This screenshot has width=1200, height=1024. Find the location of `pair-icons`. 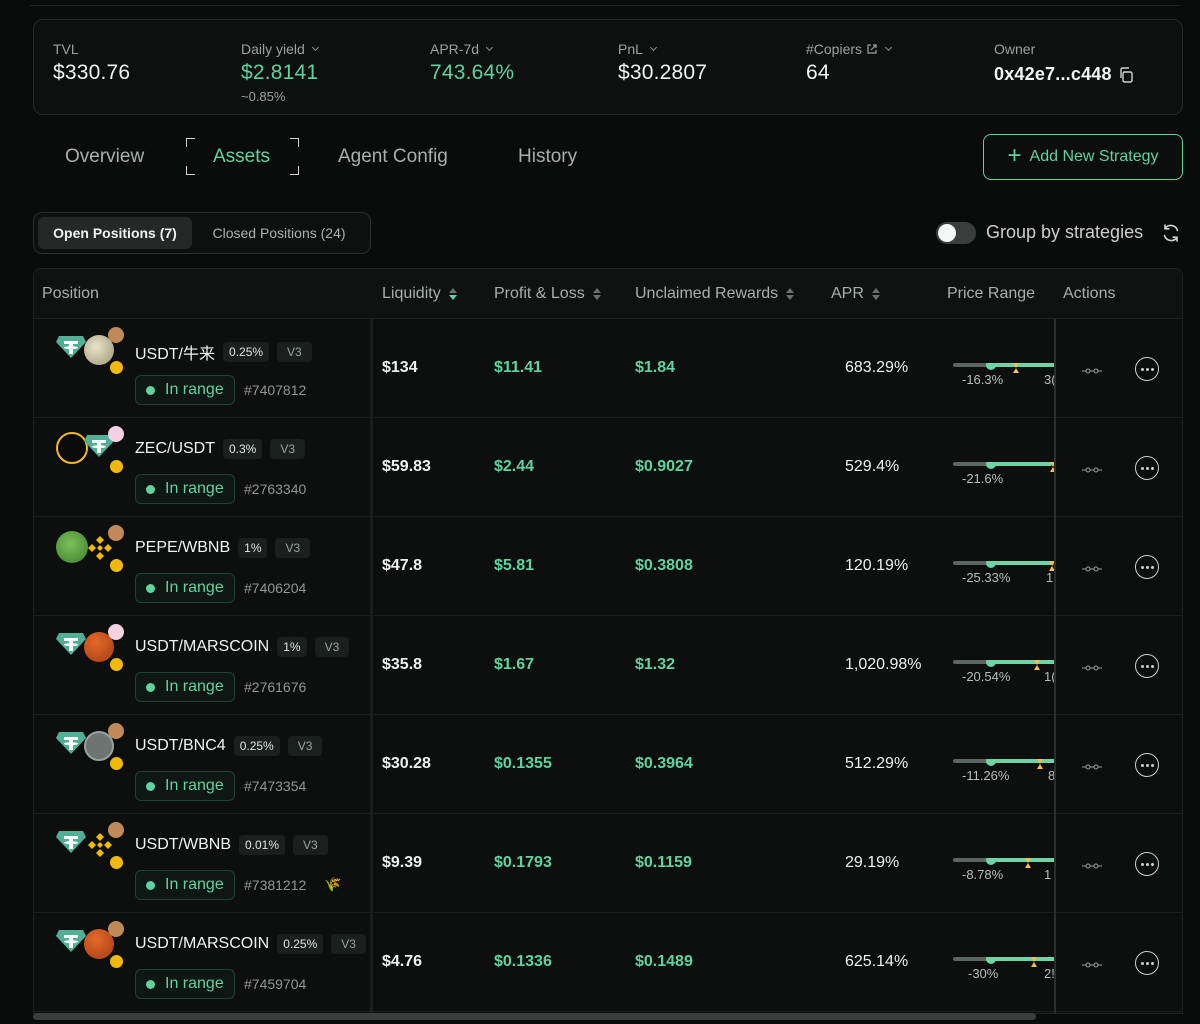

pair-icons is located at coordinates (96, 850).